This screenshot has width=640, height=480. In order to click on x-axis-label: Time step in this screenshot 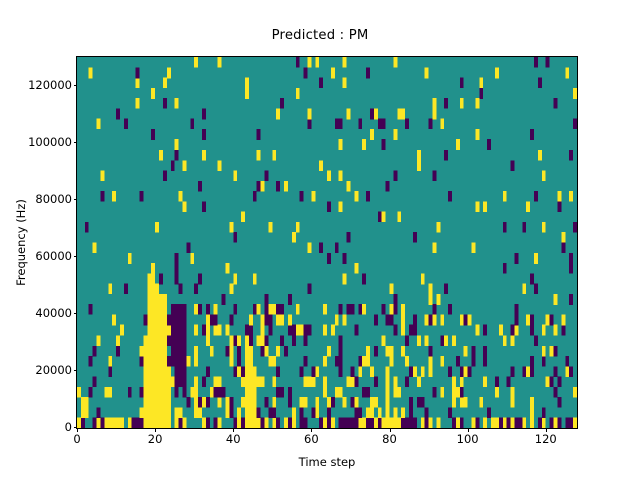, I will do `click(327, 462)`.